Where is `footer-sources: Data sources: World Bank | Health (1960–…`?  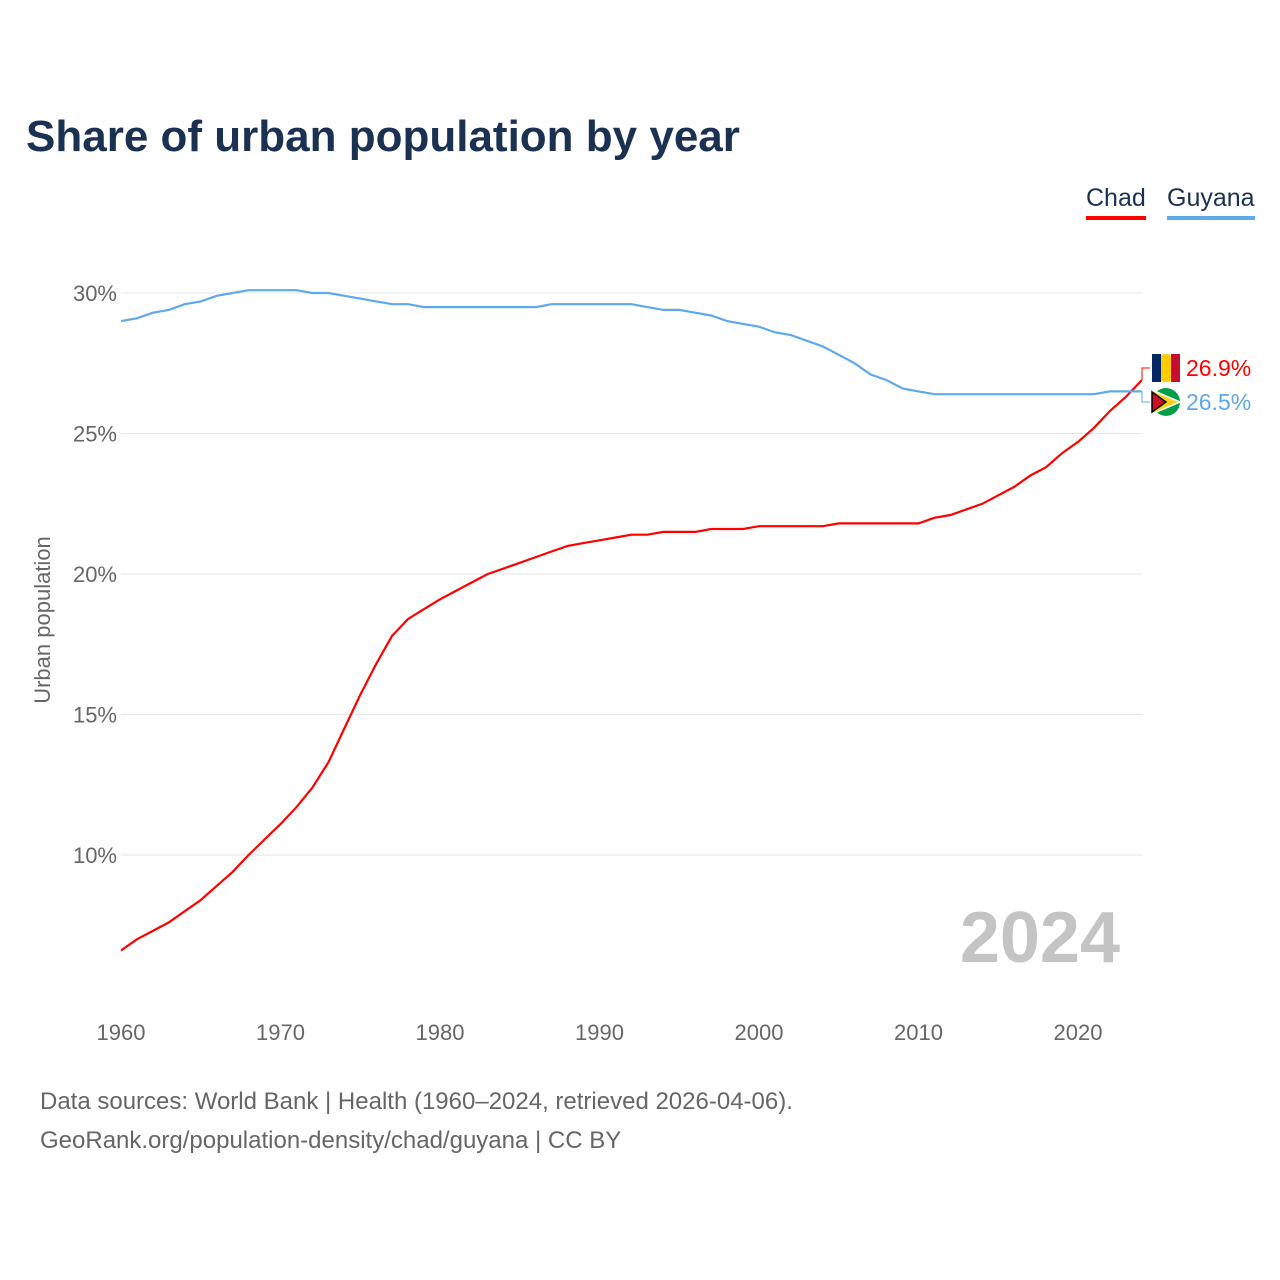
footer-sources: Data sources: World Bank | Health (1960–… is located at coordinates (416, 1101).